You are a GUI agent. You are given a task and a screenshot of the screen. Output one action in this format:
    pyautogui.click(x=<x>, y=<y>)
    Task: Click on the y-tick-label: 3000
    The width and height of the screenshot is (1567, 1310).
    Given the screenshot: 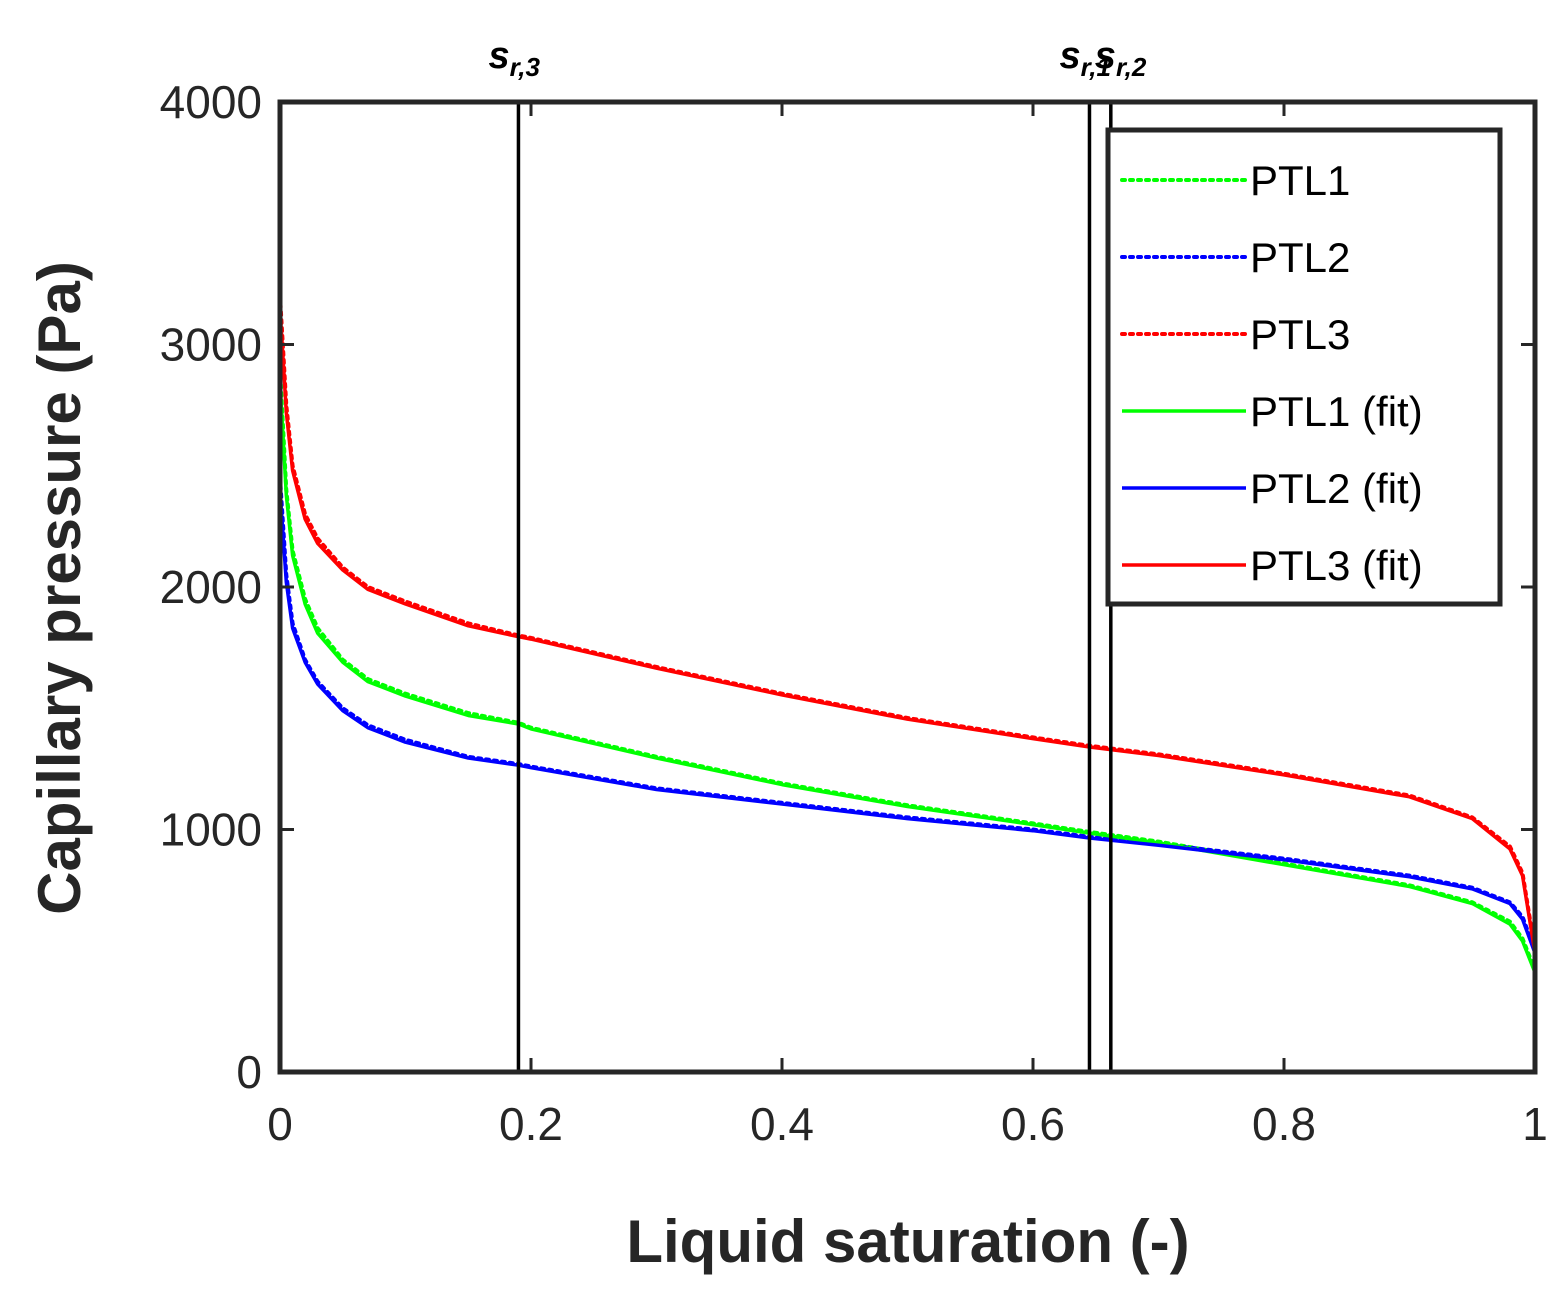 What is the action you would take?
    pyautogui.click(x=211, y=345)
    